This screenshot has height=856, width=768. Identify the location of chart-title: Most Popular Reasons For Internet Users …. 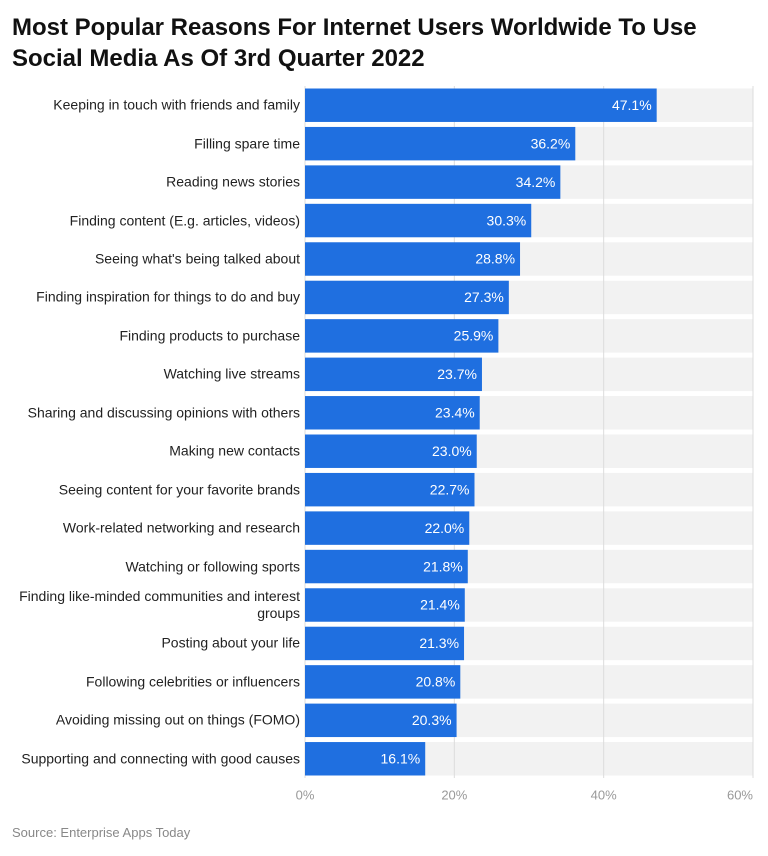
(354, 43).